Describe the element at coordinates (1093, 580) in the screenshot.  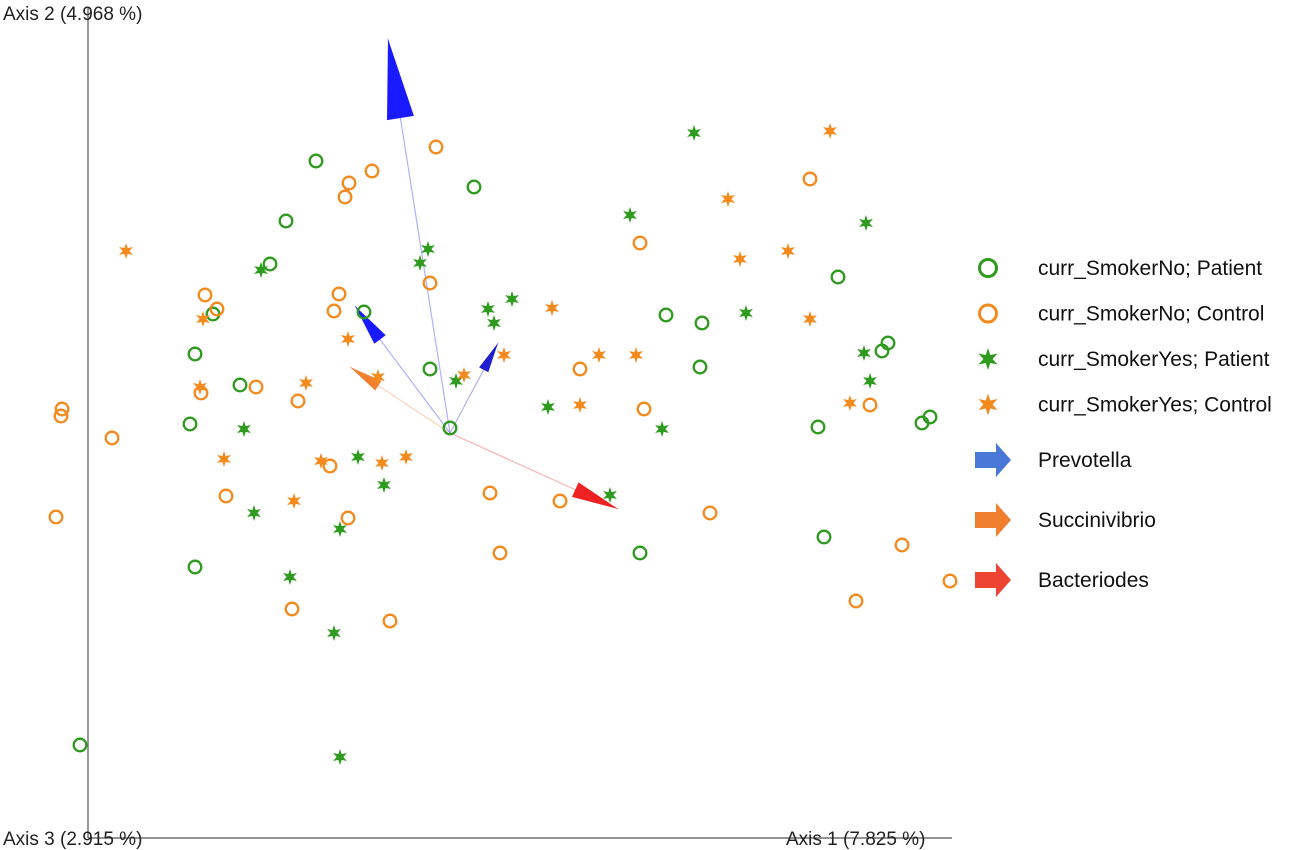
I see `legend-label: Bacteriodes` at that location.